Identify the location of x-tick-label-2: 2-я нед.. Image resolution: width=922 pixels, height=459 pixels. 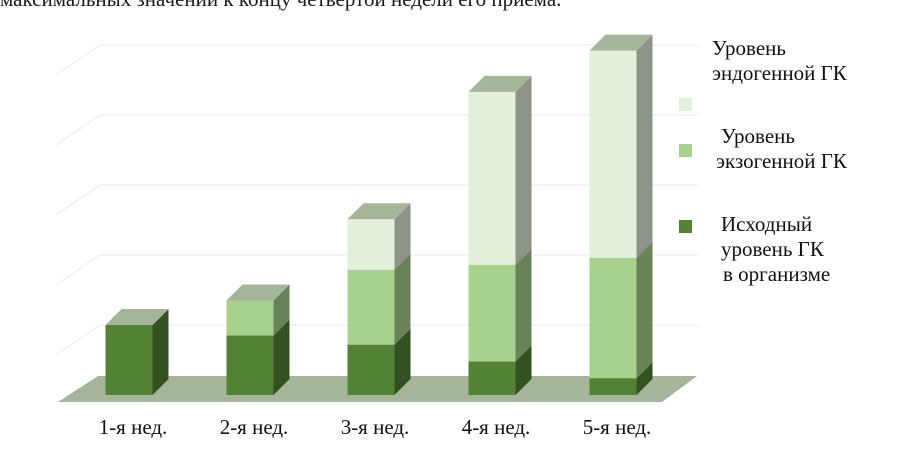
(254, 427).